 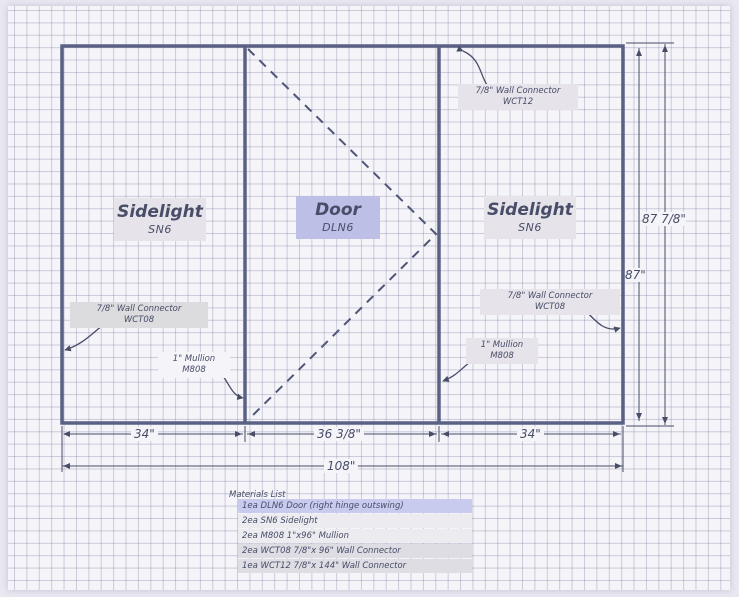 I want to click on callout-wall-connector-right: 7/8" Wall Connector WCT08, so click(x=550, y=302).